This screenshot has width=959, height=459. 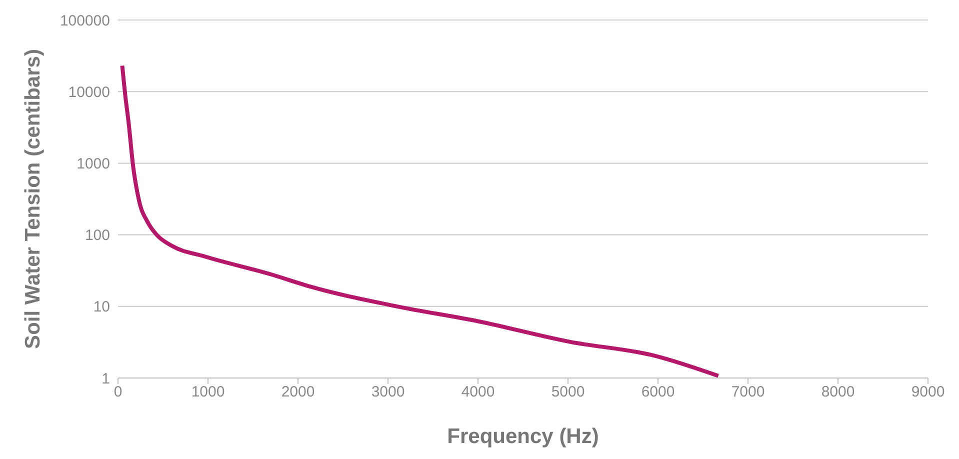 What do you see at coordinates (106, 379) in the screenshot?
I see `y-tick-label: 1` at bounding box center [106, 379].